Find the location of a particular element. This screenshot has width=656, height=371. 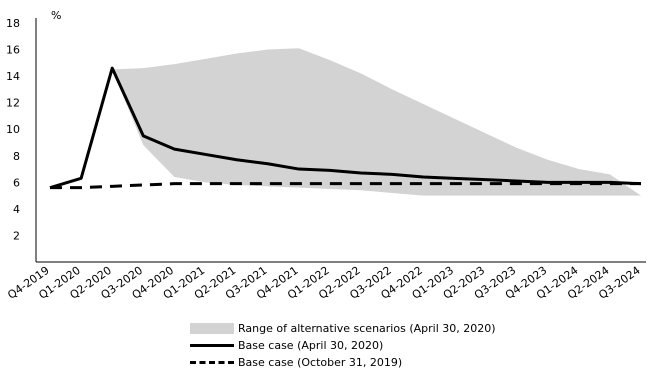

y-tick-labels: 2 4 6 8 10 12 14 16 18 is located at coordinates (13, 129).